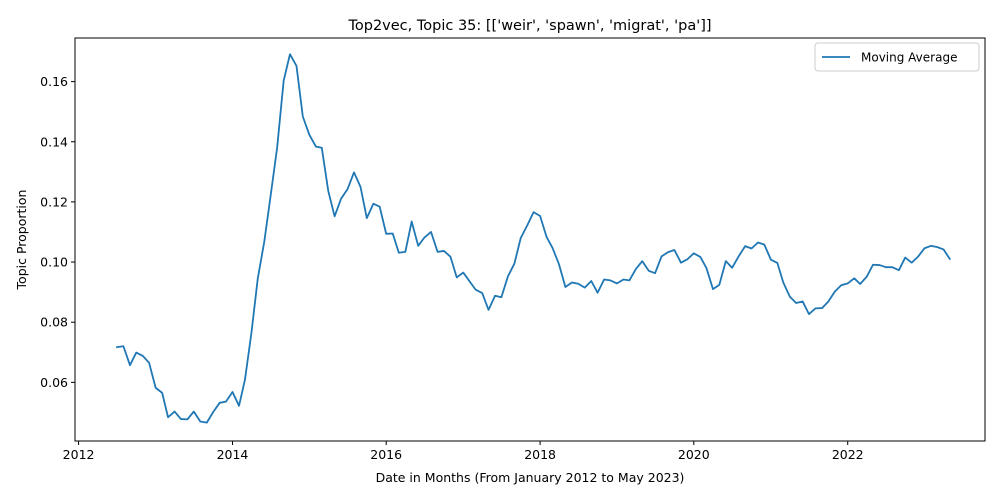  What do you see at coordinates (54, 262) in the screenshot?
I see `y-tick-label: 0.10` at bounding box center [54, 262].